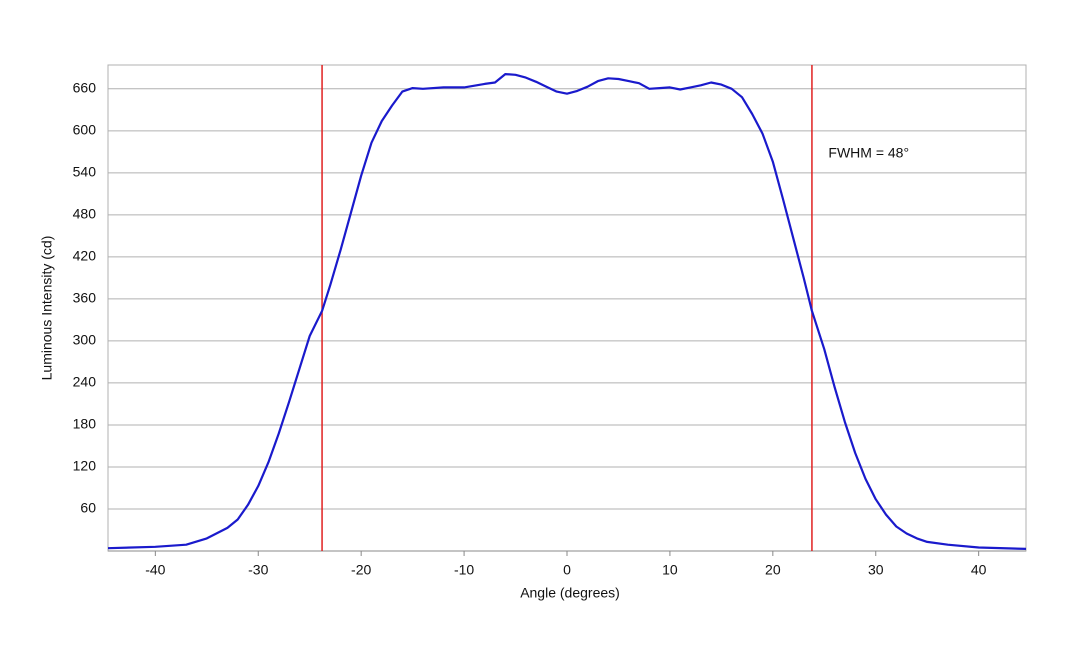  I want to click on x-tick-label: -20, so click(361, 570).